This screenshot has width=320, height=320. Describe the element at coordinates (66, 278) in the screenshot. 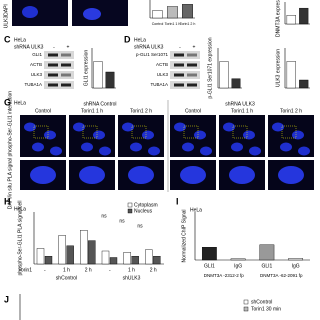

I see `label: shControl` at that location.